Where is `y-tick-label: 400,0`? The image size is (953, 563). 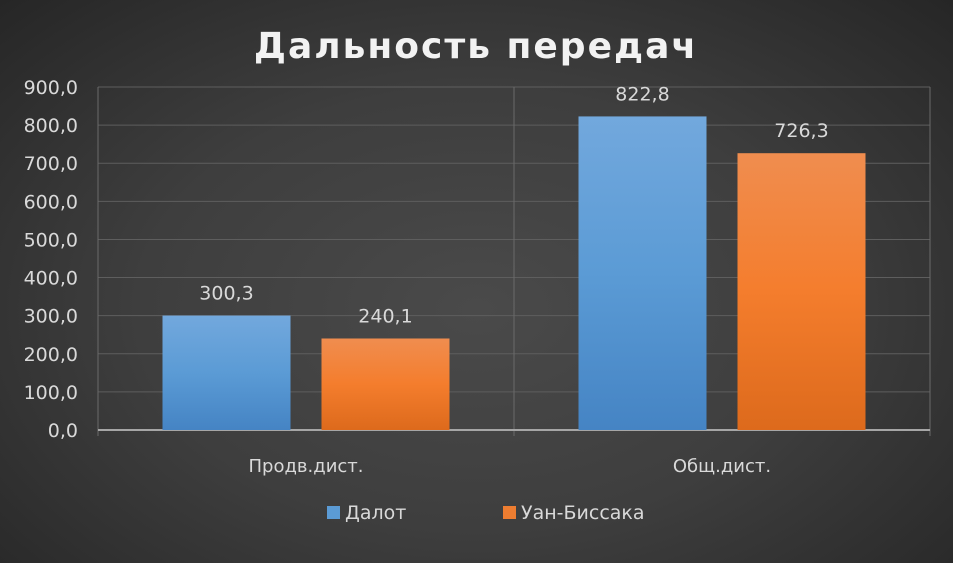
y-tick-label: 400,0 is located at coordinates (51, 279).